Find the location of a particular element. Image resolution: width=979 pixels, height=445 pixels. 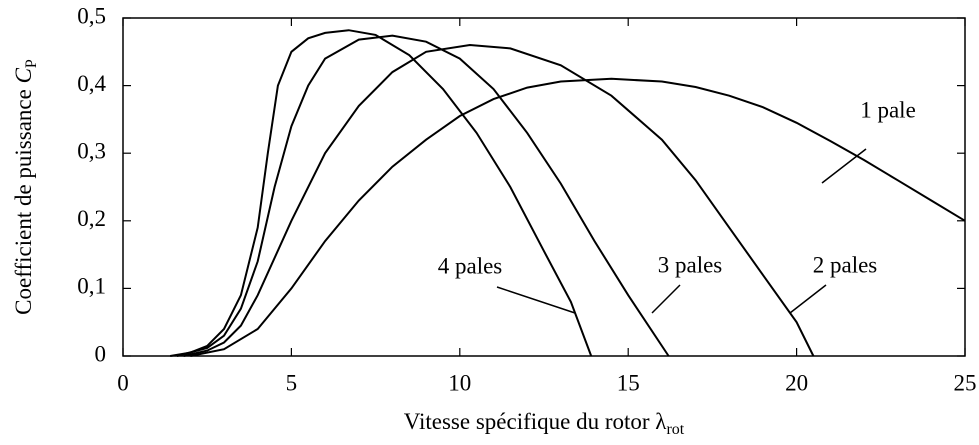

series-label: 2 pales is located at coordinates (845, 264).